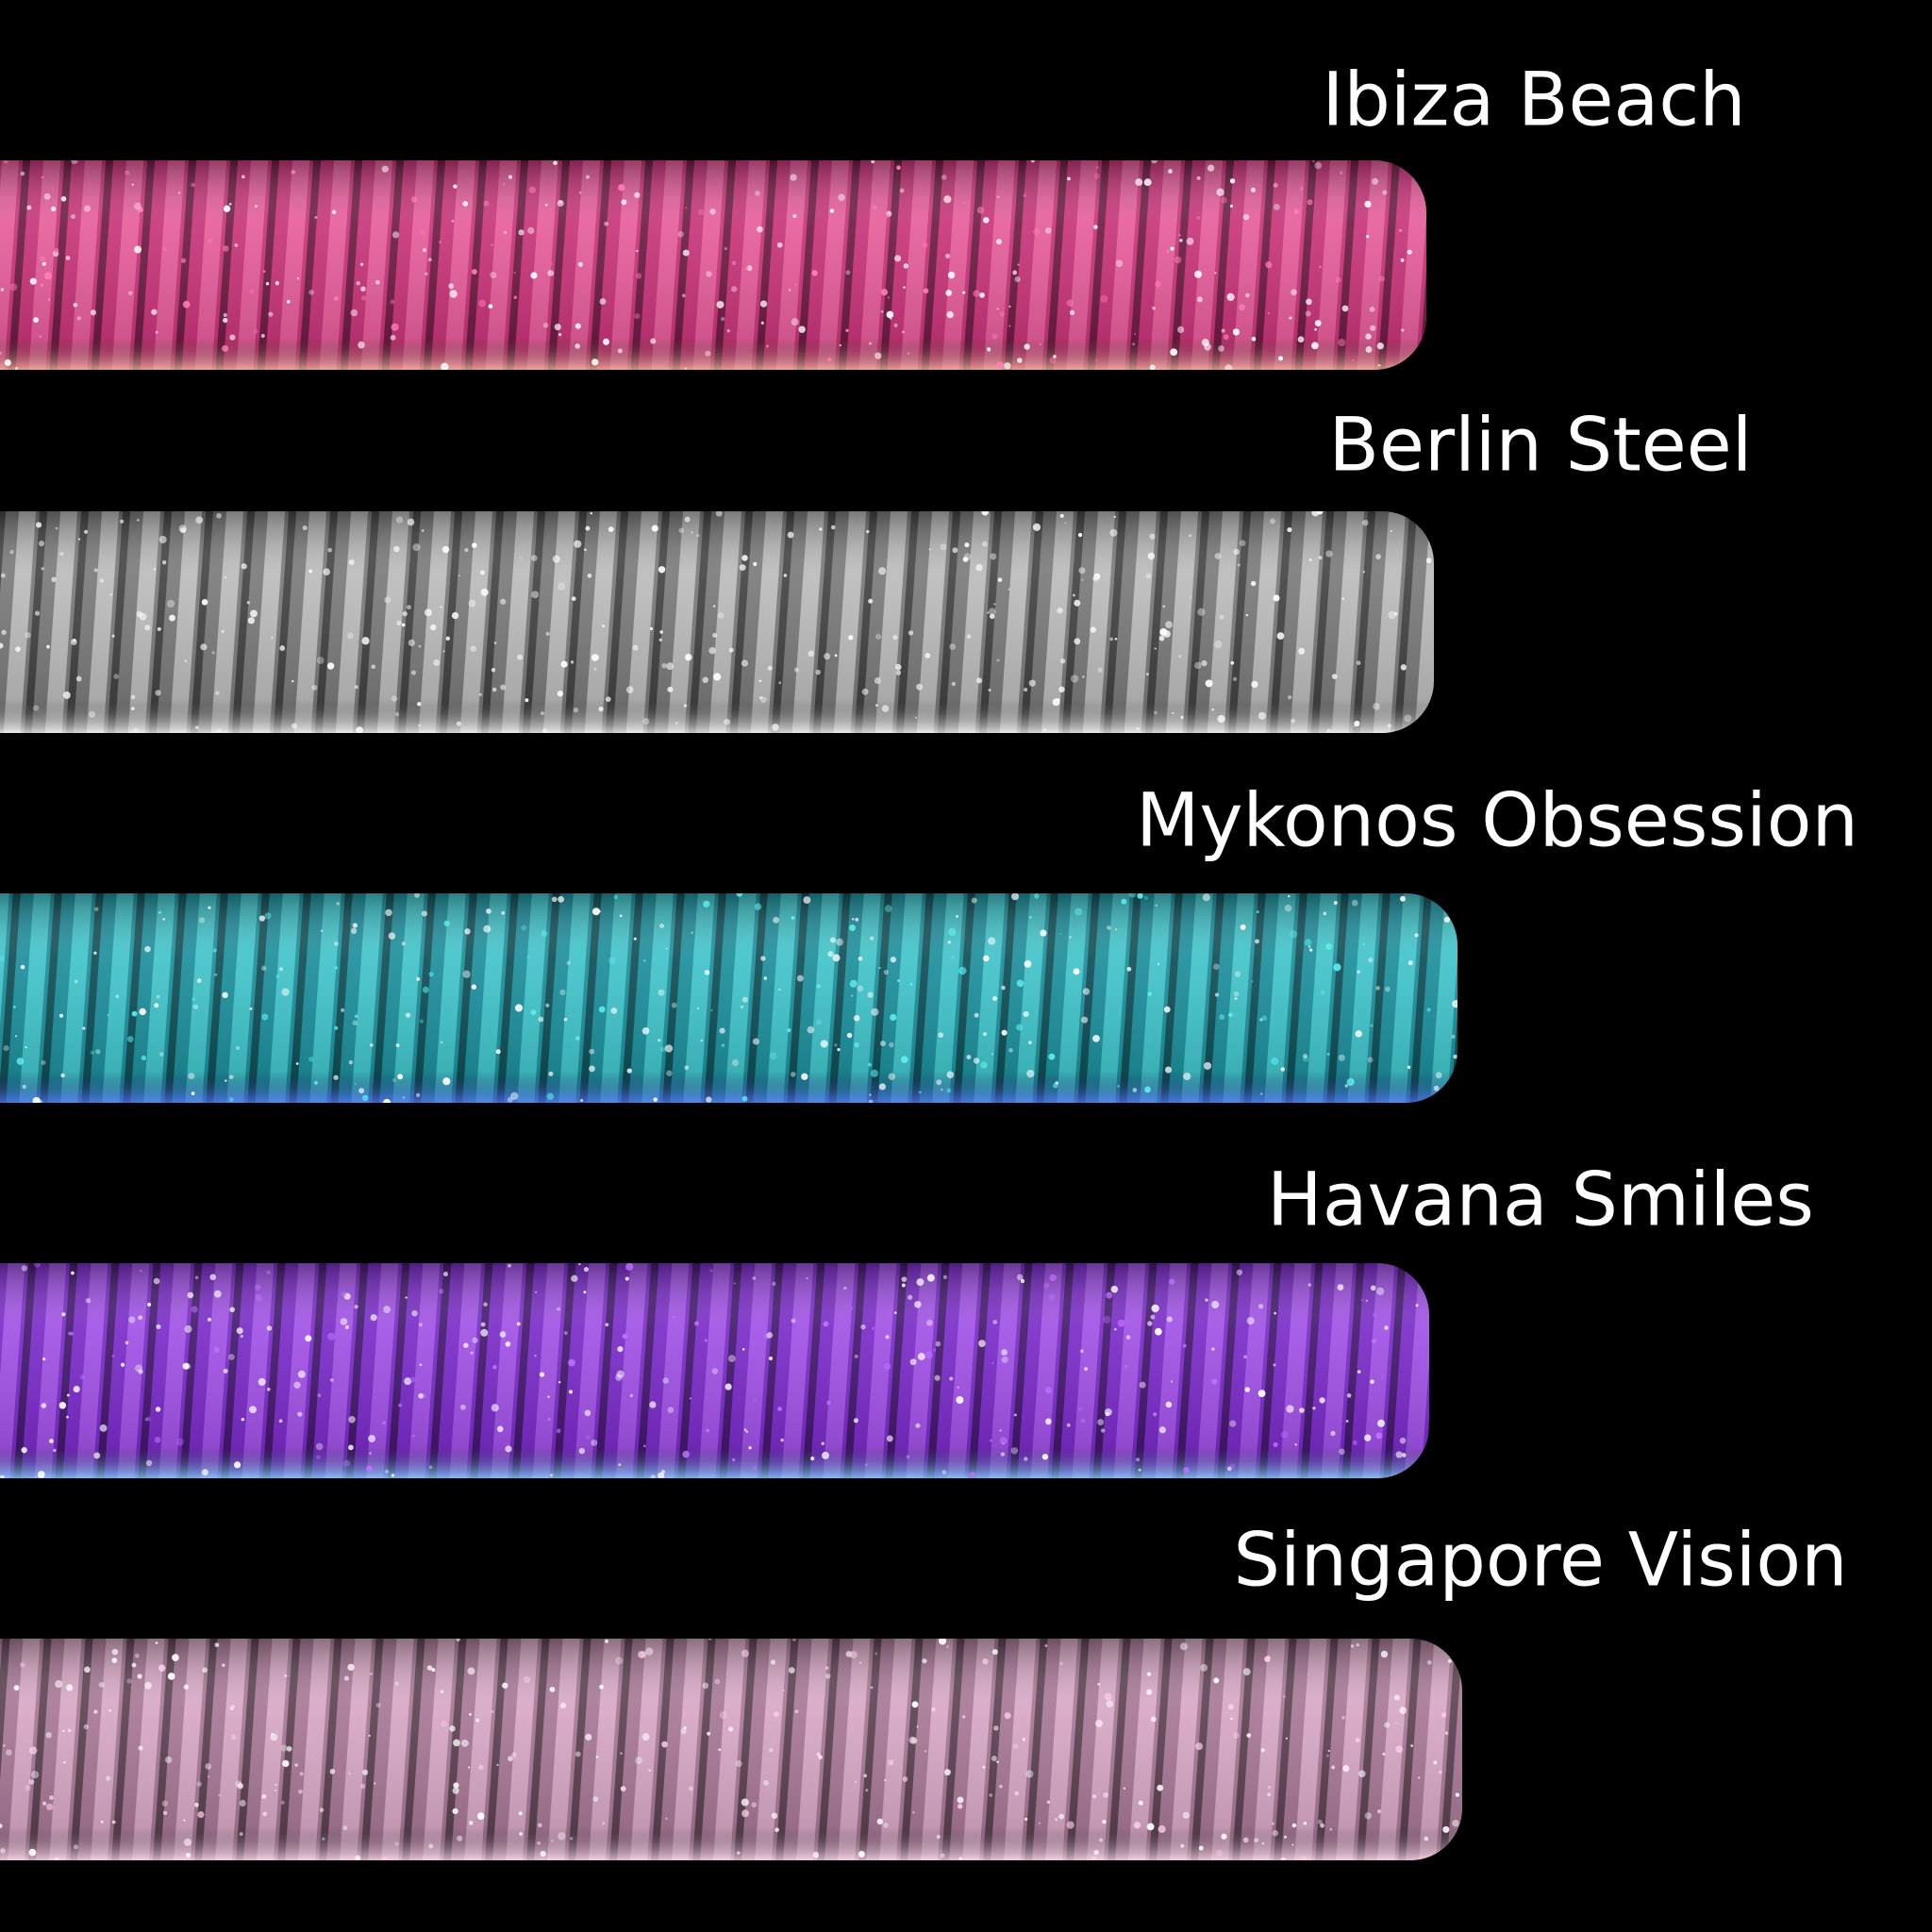 The image size is (1932, 1932). I want to click on swatch-label: Mykonos Obsession, so click(1497, 821).